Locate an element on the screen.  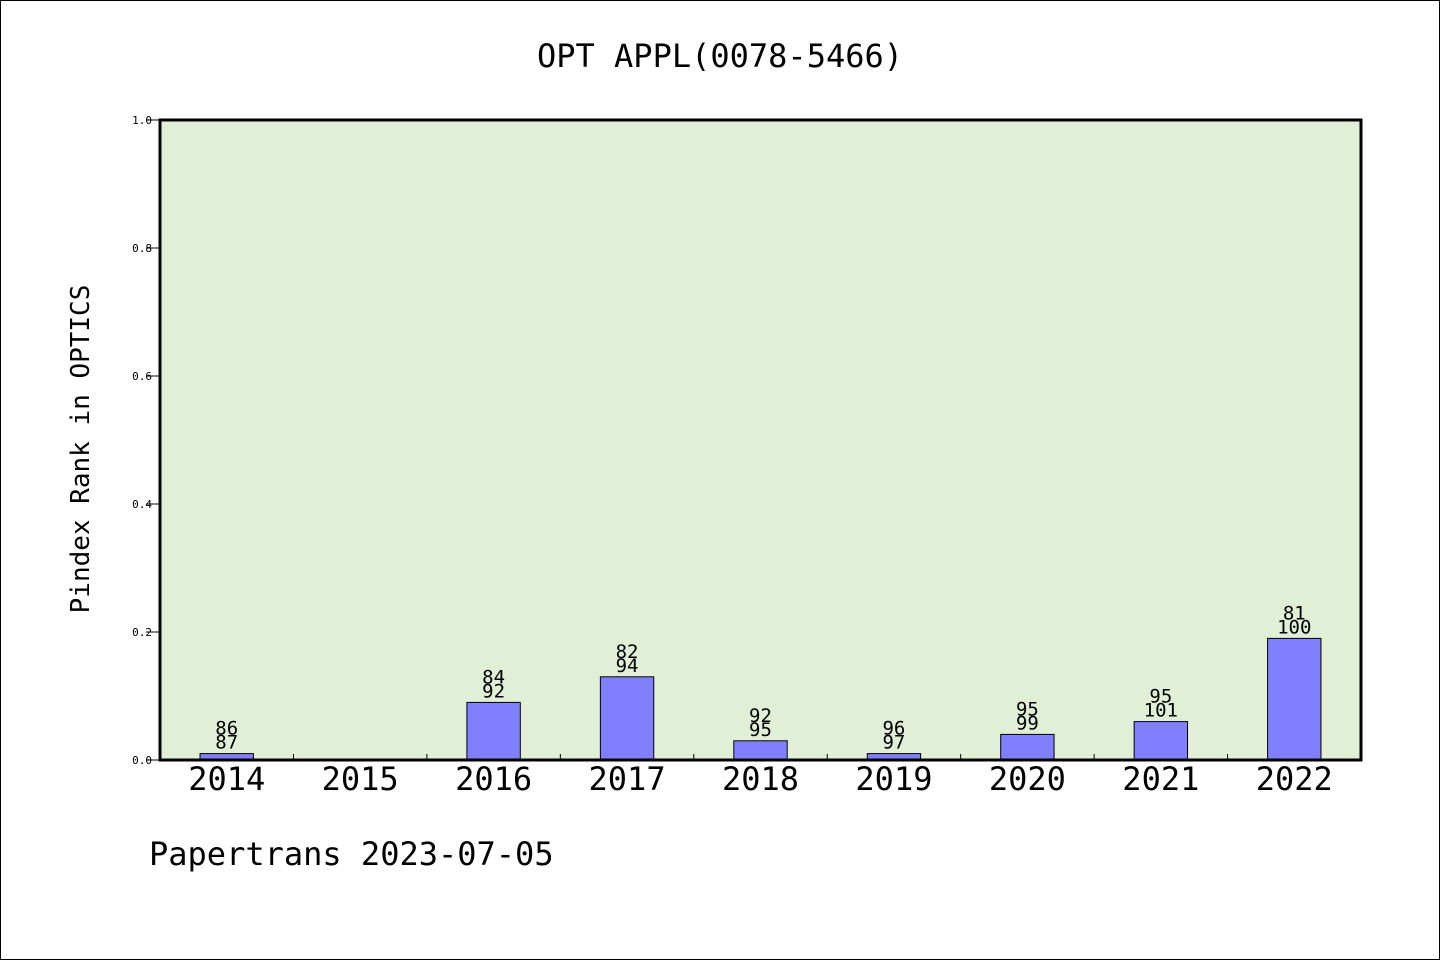
chart-title: OPT APPL(0078-5466) is located at coordinates (720, 56).